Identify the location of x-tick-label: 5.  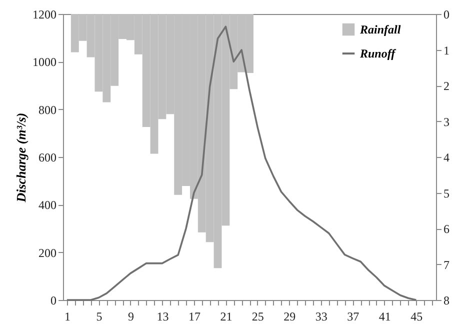
(99, 317).